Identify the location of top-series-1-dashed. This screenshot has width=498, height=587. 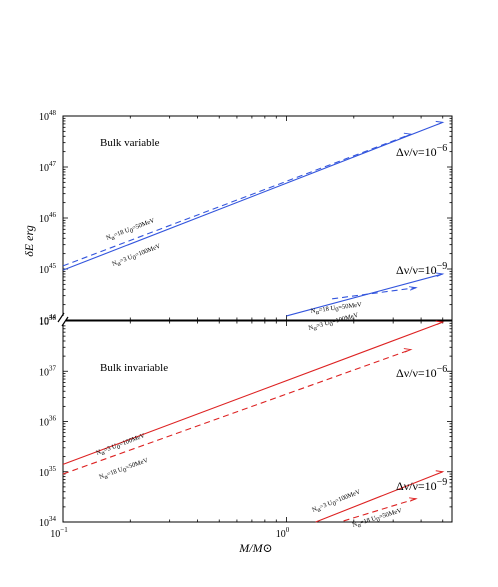
(374, 293).